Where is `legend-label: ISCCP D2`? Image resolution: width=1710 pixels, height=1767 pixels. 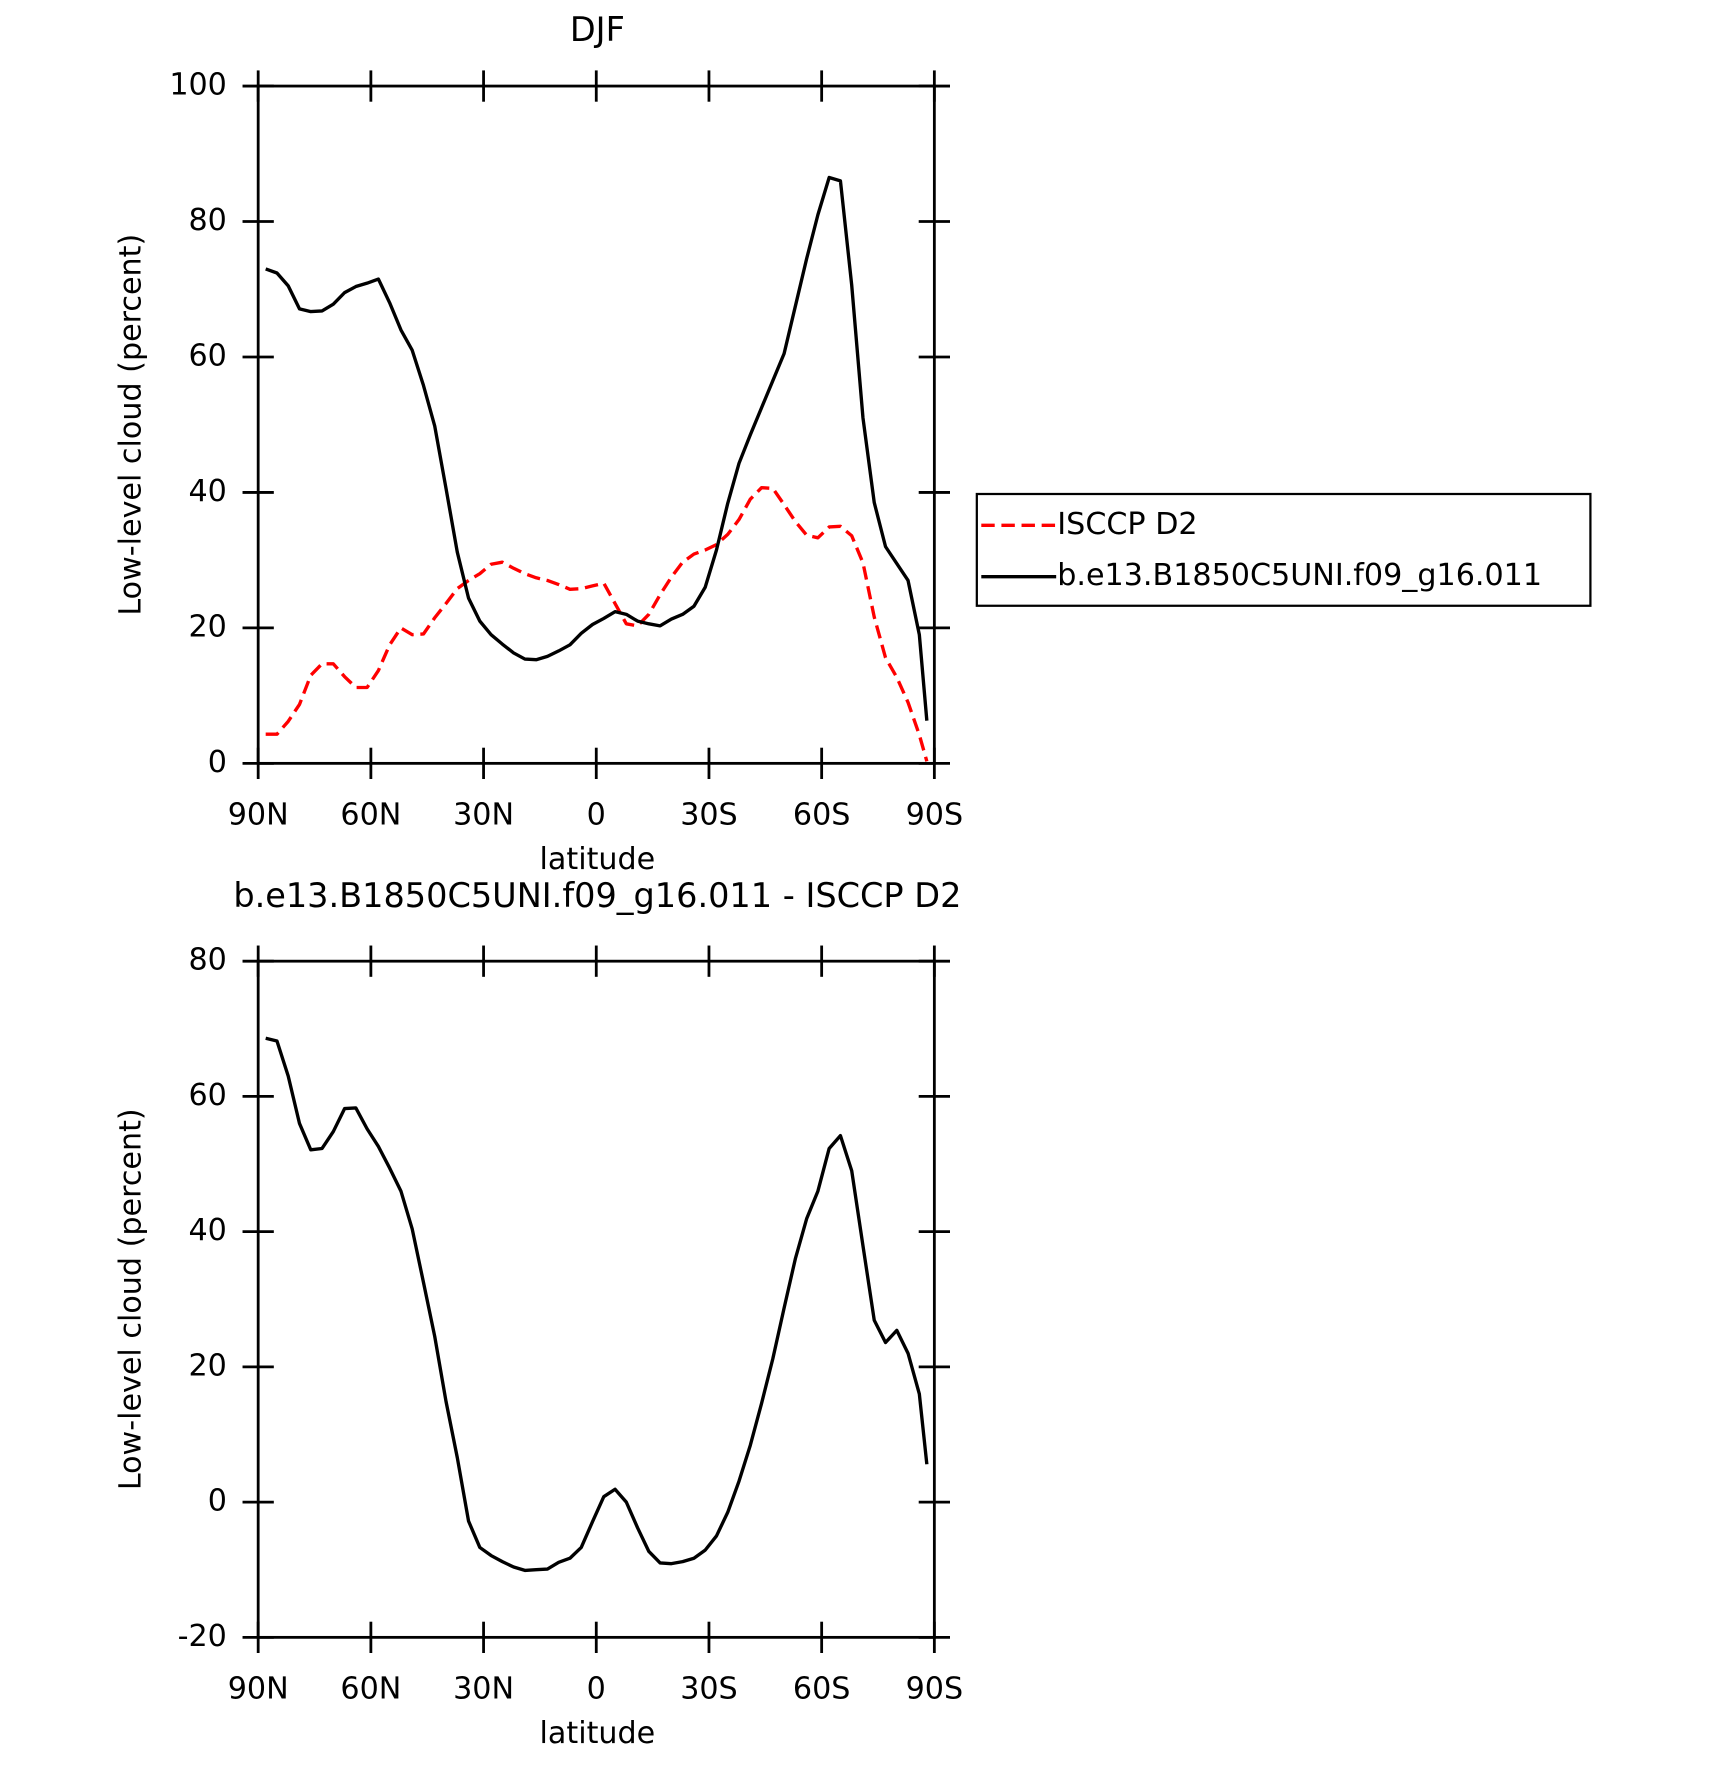
legend-label: ISCCP D2 is located at coordinates (1127, 524).